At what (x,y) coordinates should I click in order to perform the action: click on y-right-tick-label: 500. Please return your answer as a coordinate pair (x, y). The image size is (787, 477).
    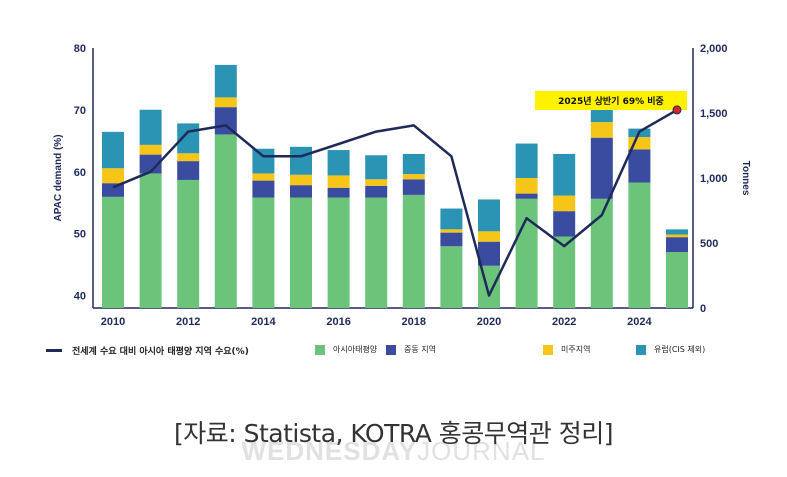
    Looking at the image, I should click on (709, 244).